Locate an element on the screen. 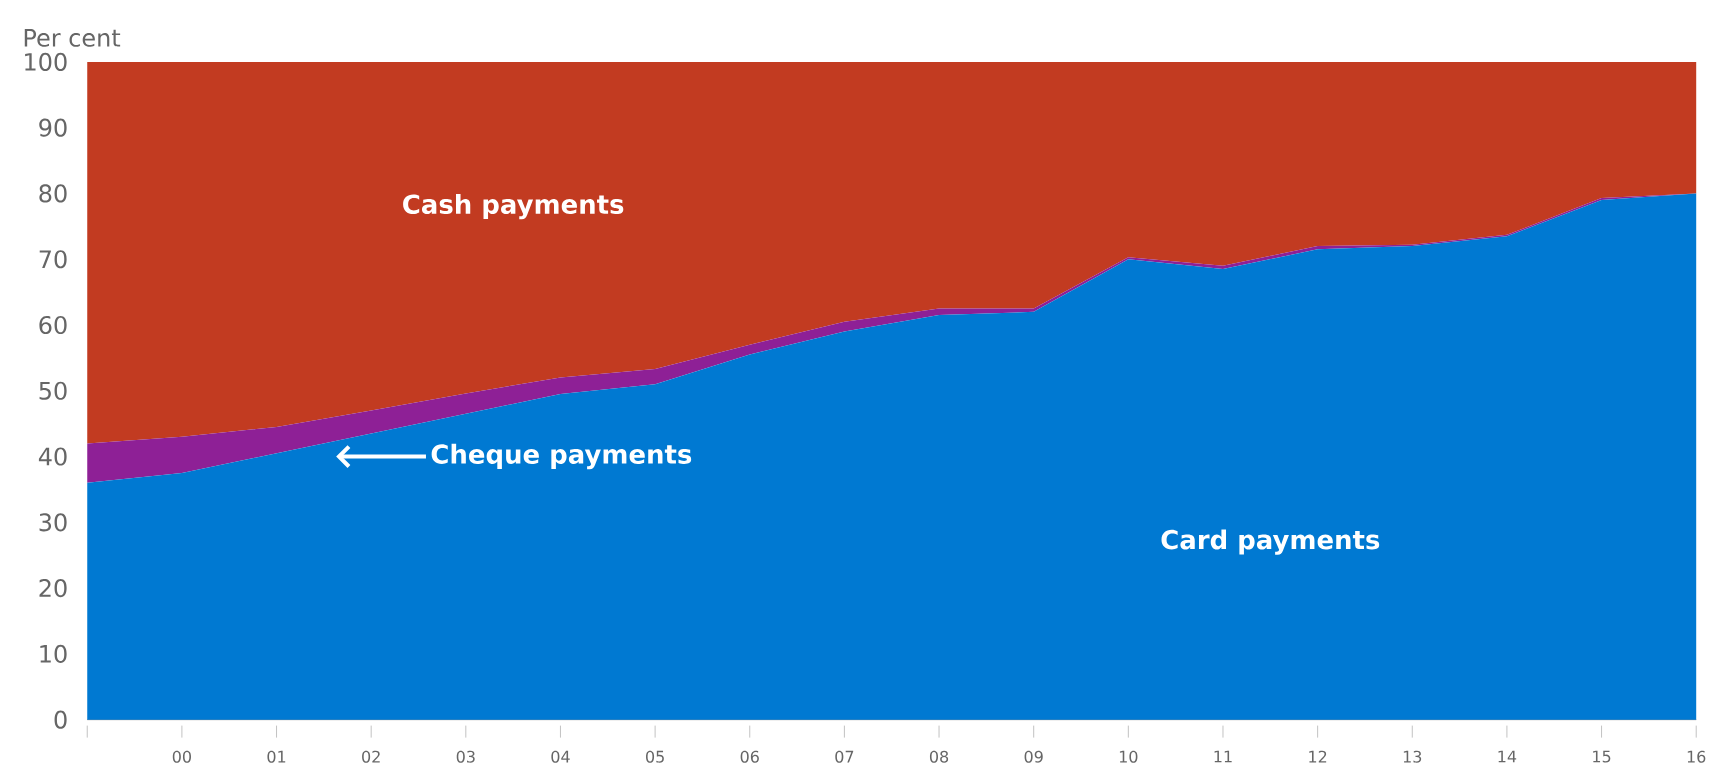 Image resolution: width=1713 pixels, height=769 pixels. y-tick-label: 80 is located at coordinates (53, 193).